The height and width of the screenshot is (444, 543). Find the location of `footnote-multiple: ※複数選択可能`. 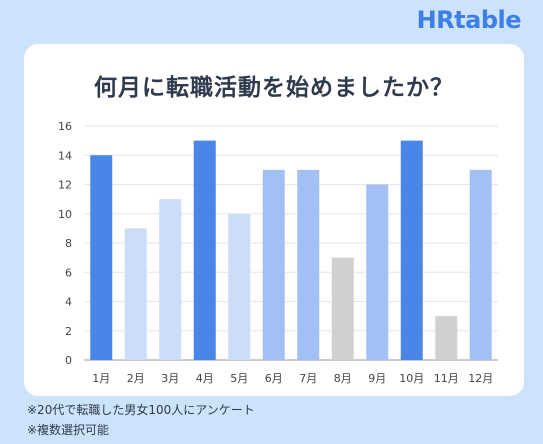

footnote-multiple: ※複数選択可能 is located at coordinates (68, 430).